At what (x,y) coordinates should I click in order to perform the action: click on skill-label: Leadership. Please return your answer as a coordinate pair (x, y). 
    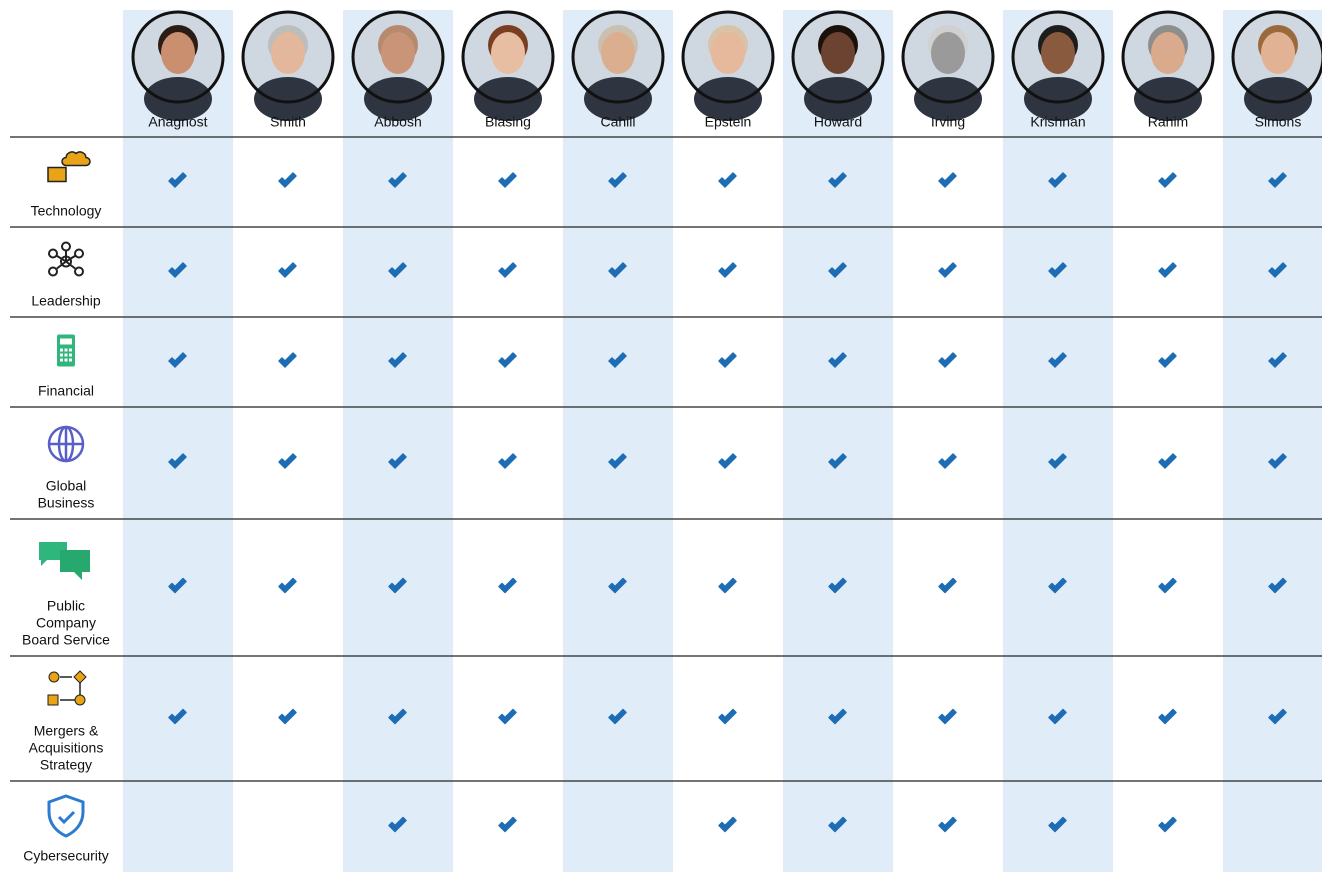
    Looking at the image, I should click on (65, 301).